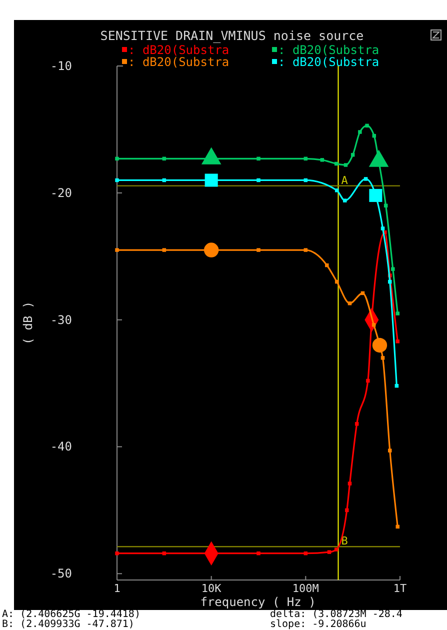 The image size is (447, 630). What do you see at coordinates (61, 447) in the screenshot?
I see `y-tick-label: -40` at bounding box center [61, 447].